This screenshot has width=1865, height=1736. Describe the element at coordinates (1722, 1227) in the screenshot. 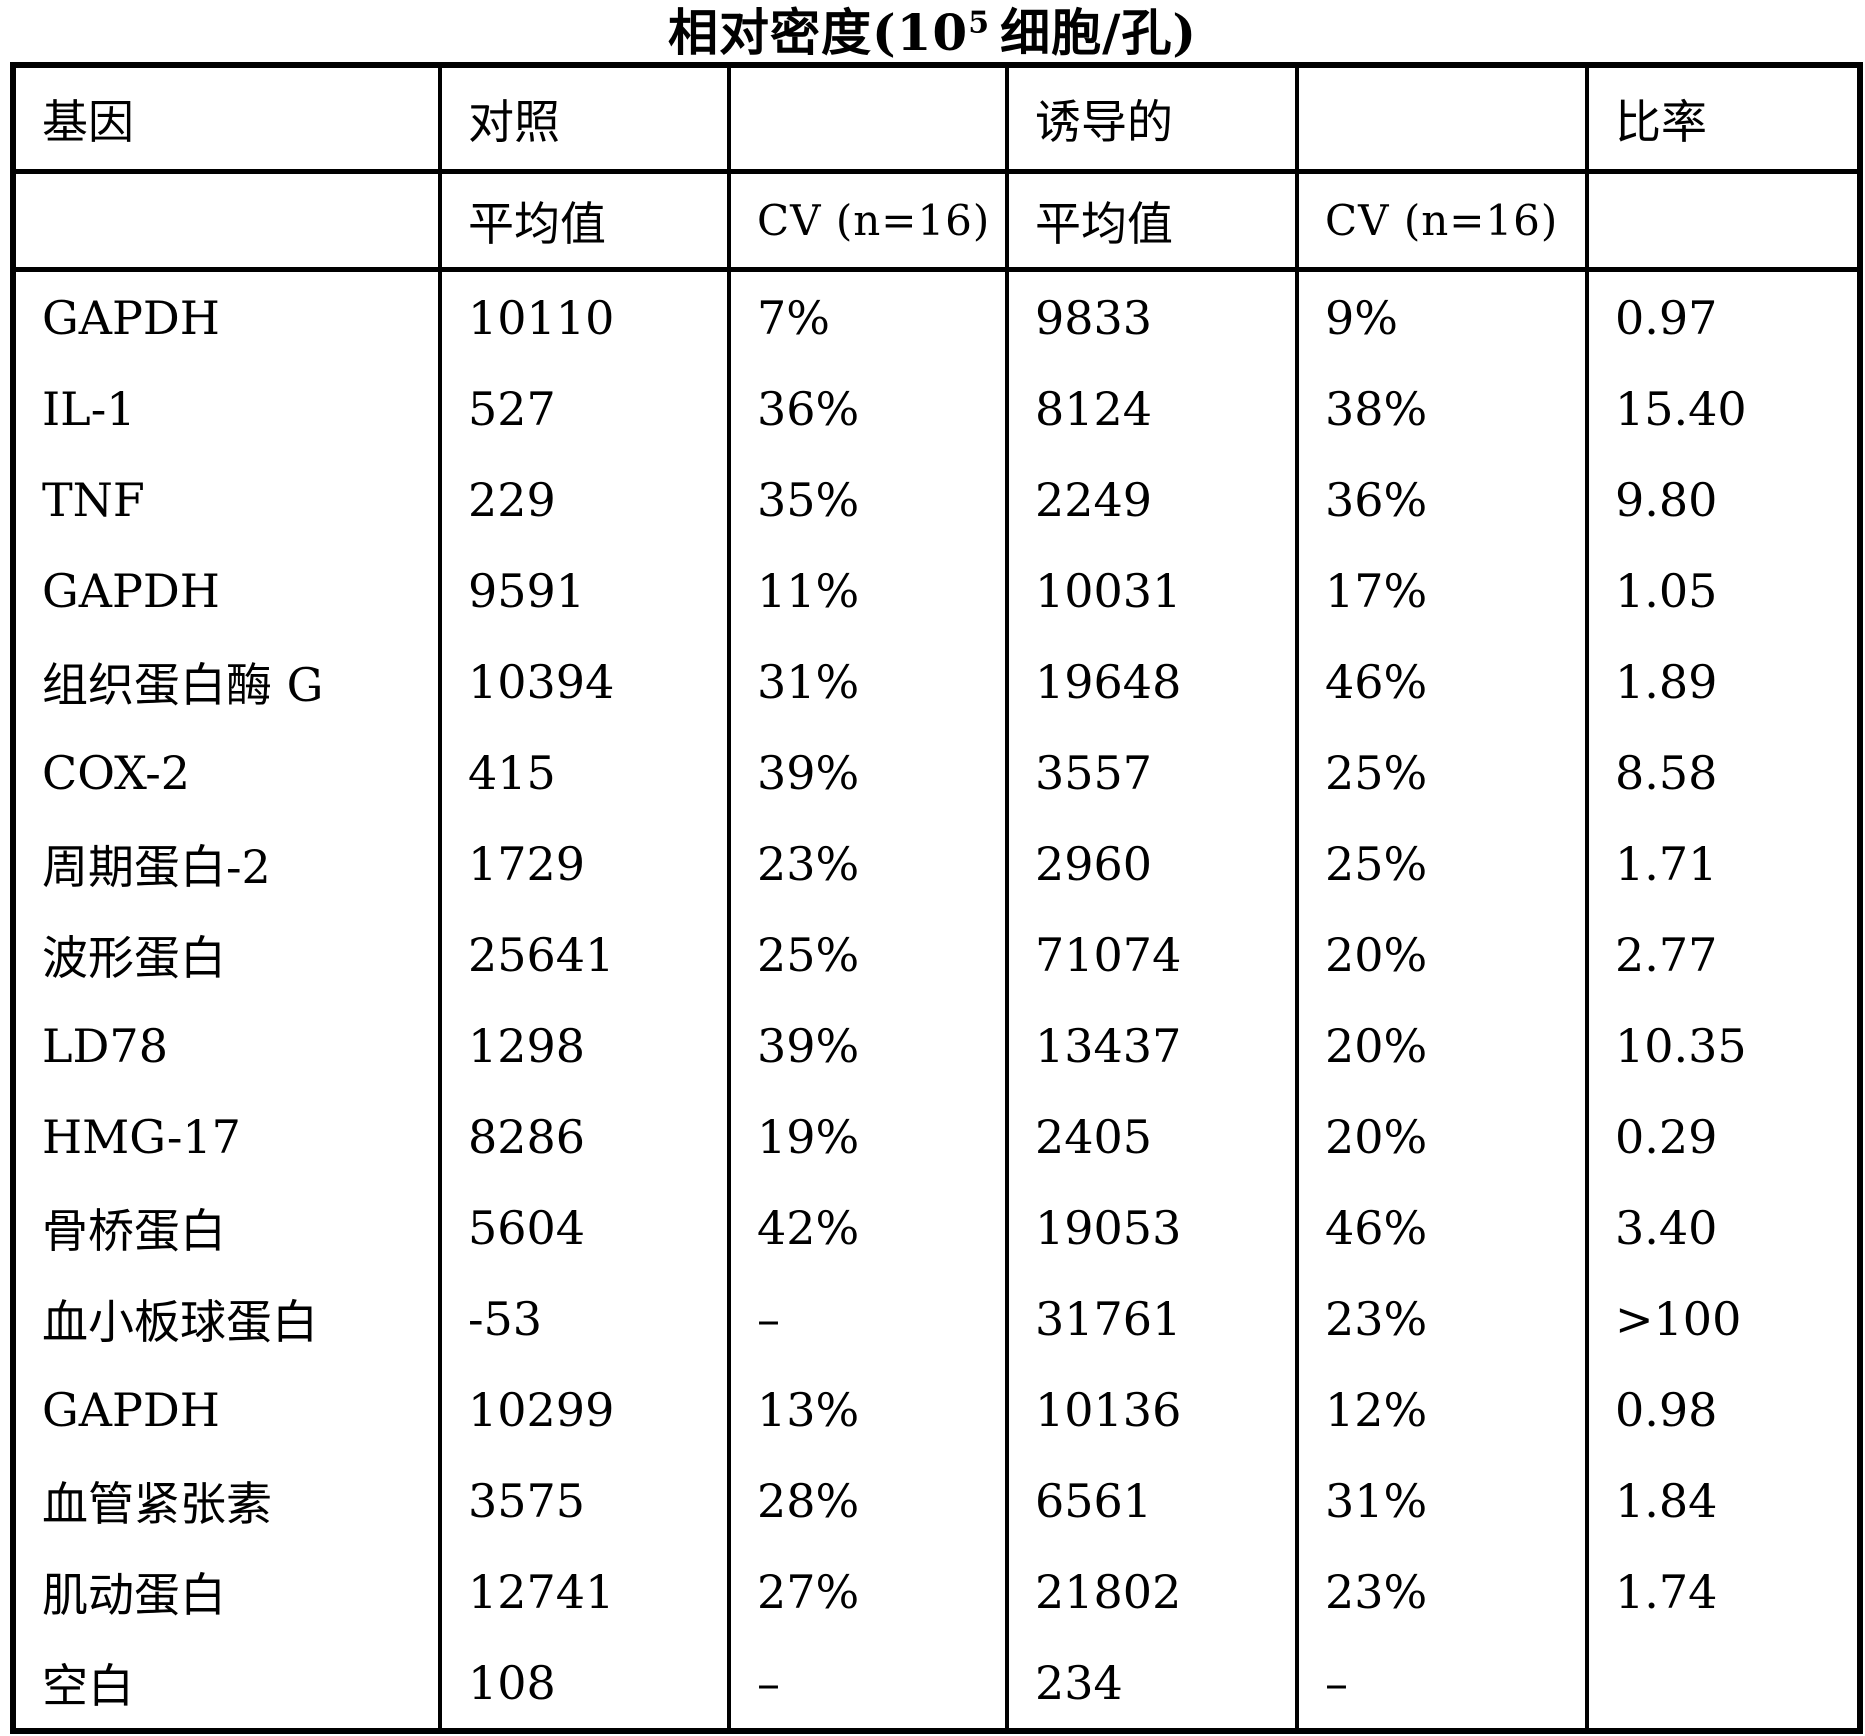

I see `ratio-cell: 3.40` at that location.